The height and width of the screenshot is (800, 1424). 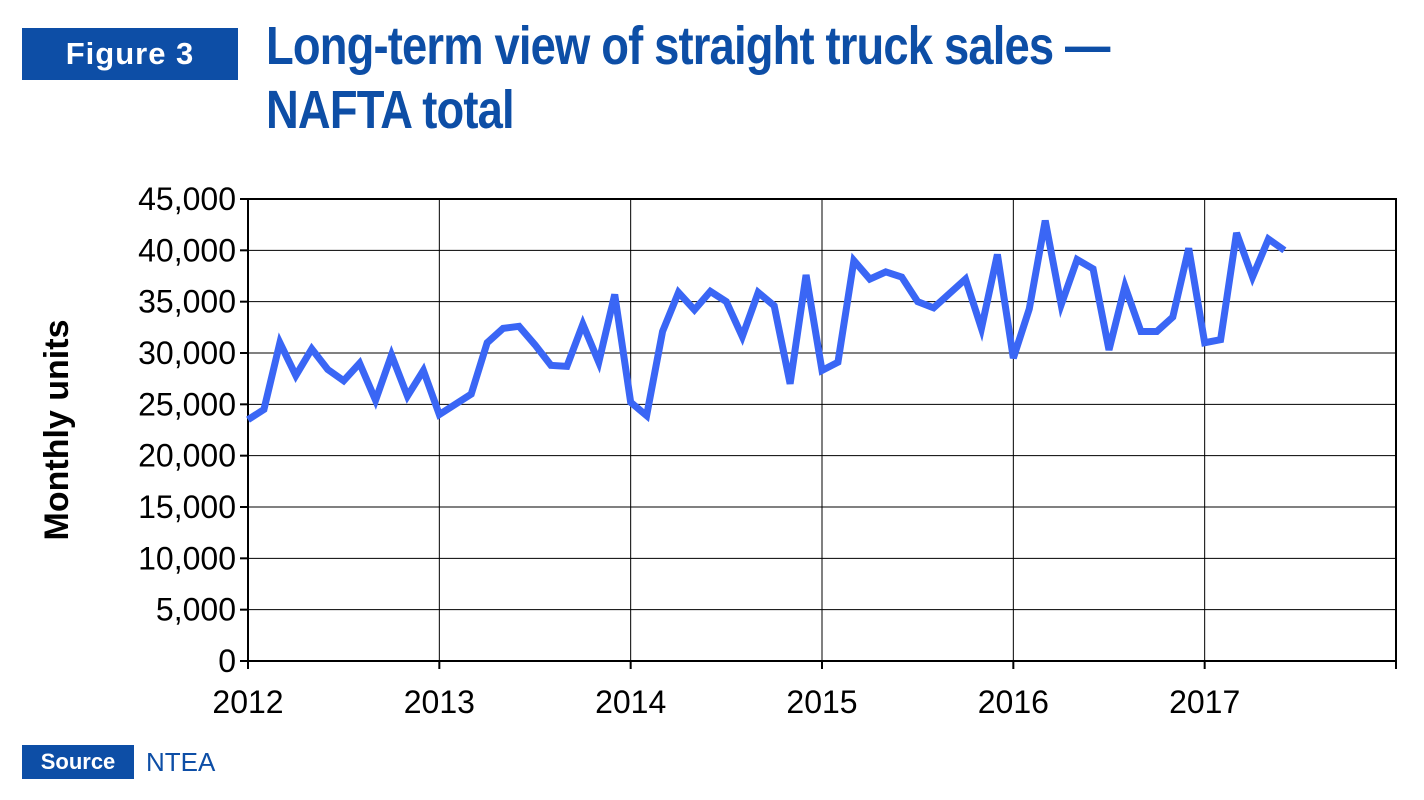 I want to click on y-tick-label: 45,000, so click(x=187, y=199).